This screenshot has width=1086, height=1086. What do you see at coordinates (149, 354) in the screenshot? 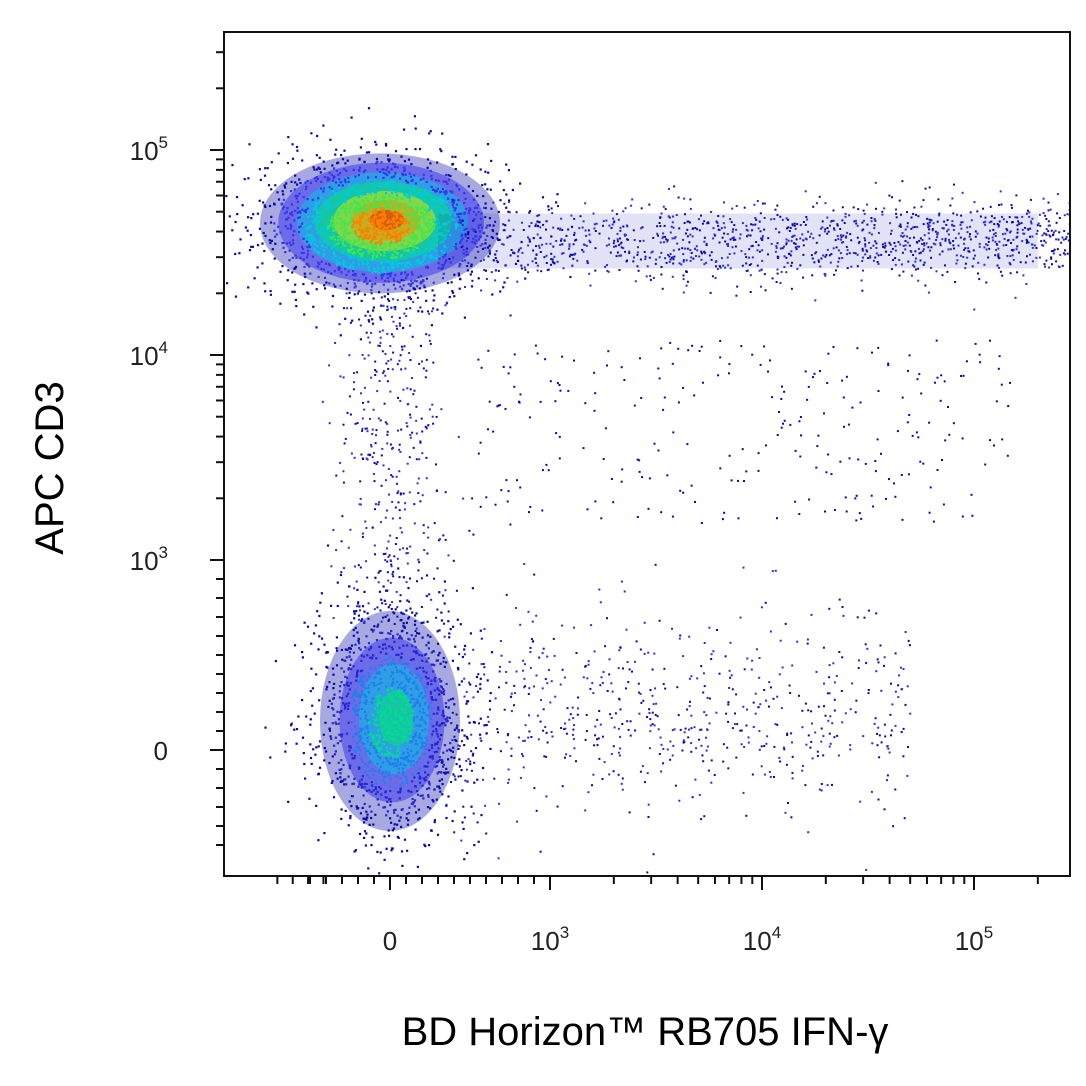
I see `y-tick-label: 10⁴` at bounding box center [149, 354].